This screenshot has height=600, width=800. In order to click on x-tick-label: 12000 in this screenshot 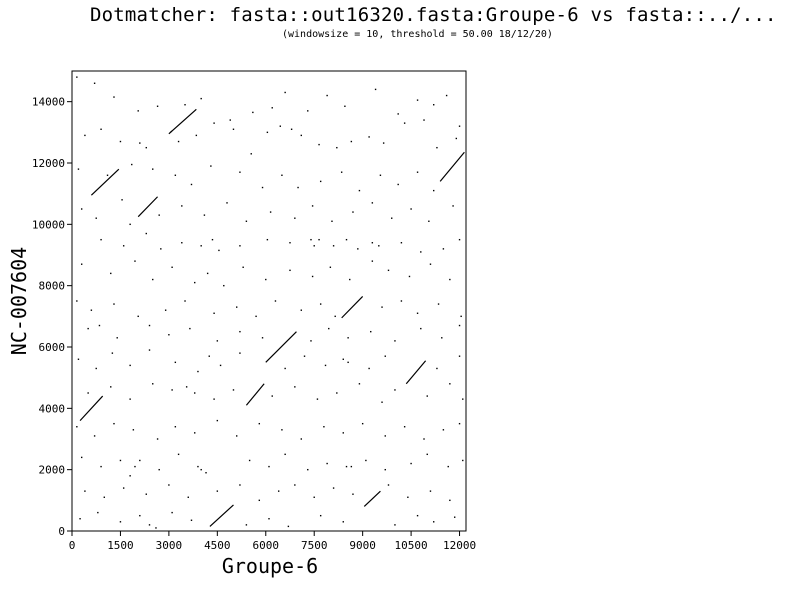, I will do `click(459, 545)`.